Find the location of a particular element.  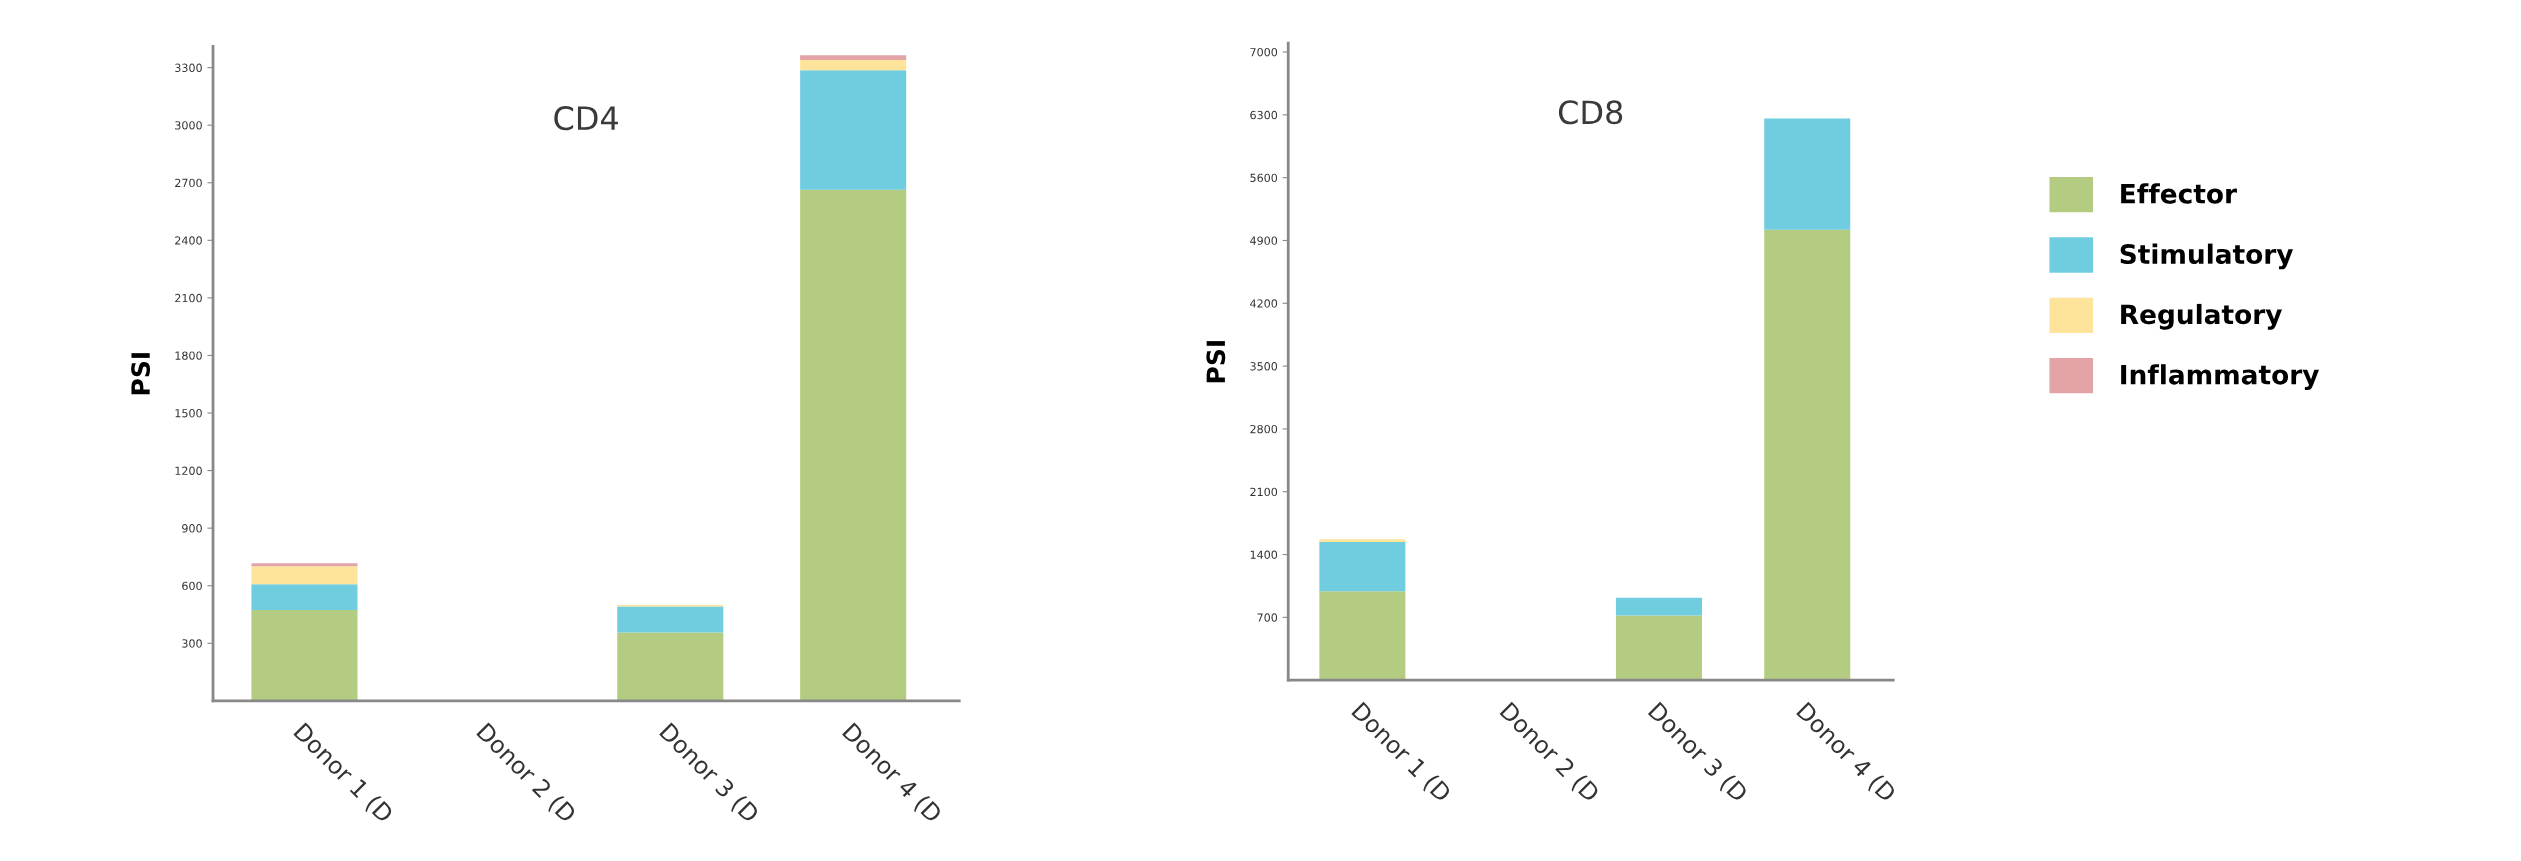

text: CD4 is located at coordinates (586, 118).